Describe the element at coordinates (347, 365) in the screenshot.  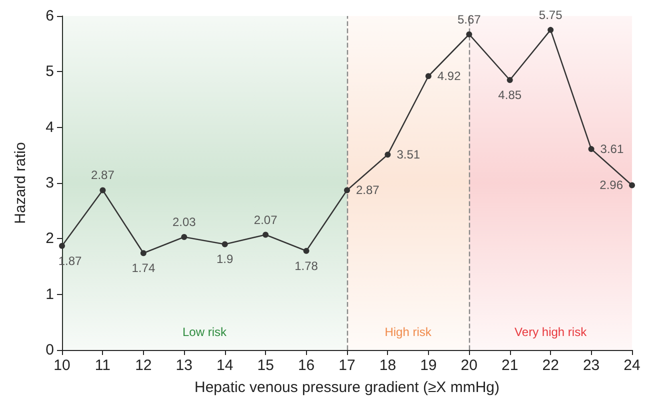
I see `x-tick-label: 17` at that location.